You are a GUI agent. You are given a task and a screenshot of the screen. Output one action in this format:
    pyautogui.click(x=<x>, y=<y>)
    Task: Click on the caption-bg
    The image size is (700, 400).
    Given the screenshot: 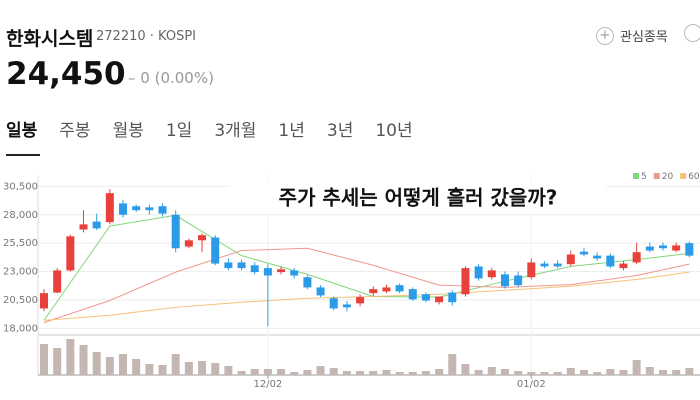 What is the action you would take?
    pyautogui.click(x=418, y=198)
    